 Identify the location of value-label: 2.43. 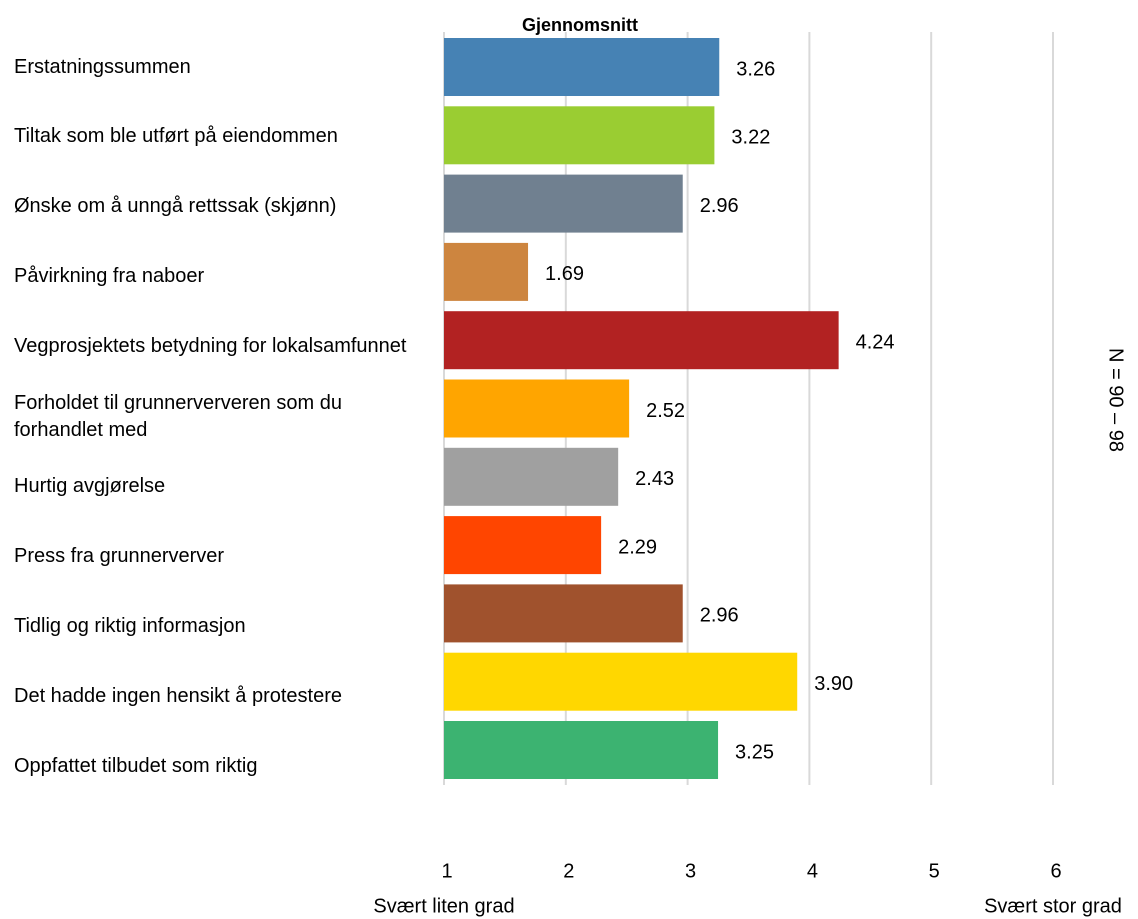
(654, 479).